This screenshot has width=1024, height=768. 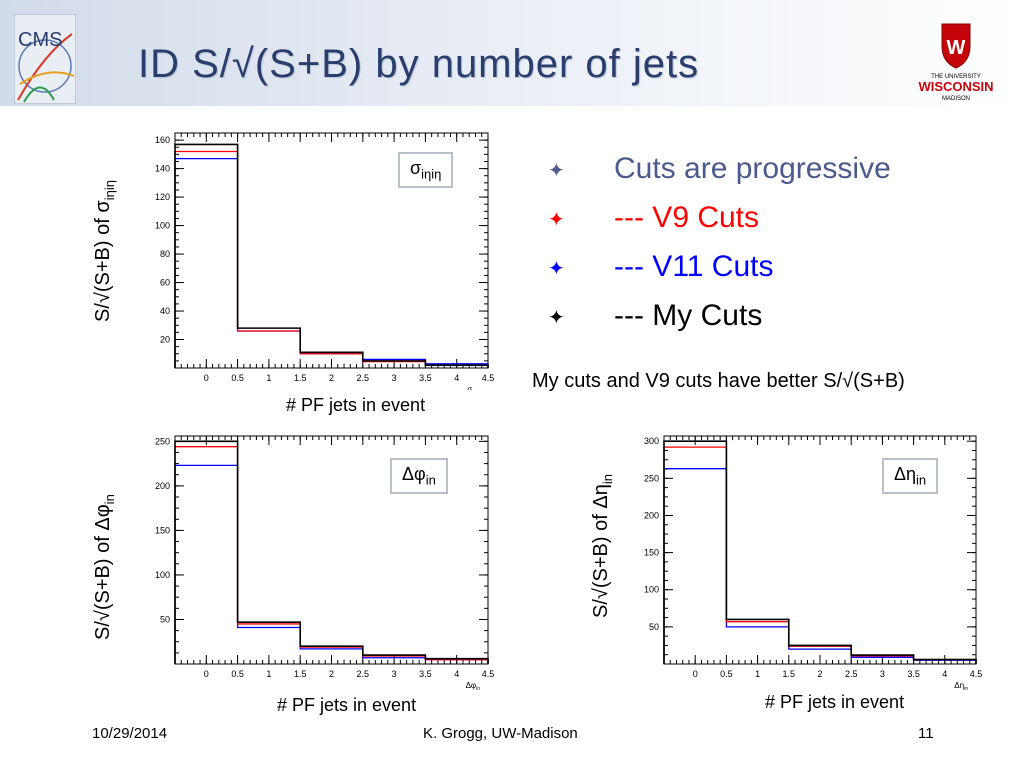 I want to click on uw-logo-line-1: THE UNIVERSITY, so click(x=956, y=77).